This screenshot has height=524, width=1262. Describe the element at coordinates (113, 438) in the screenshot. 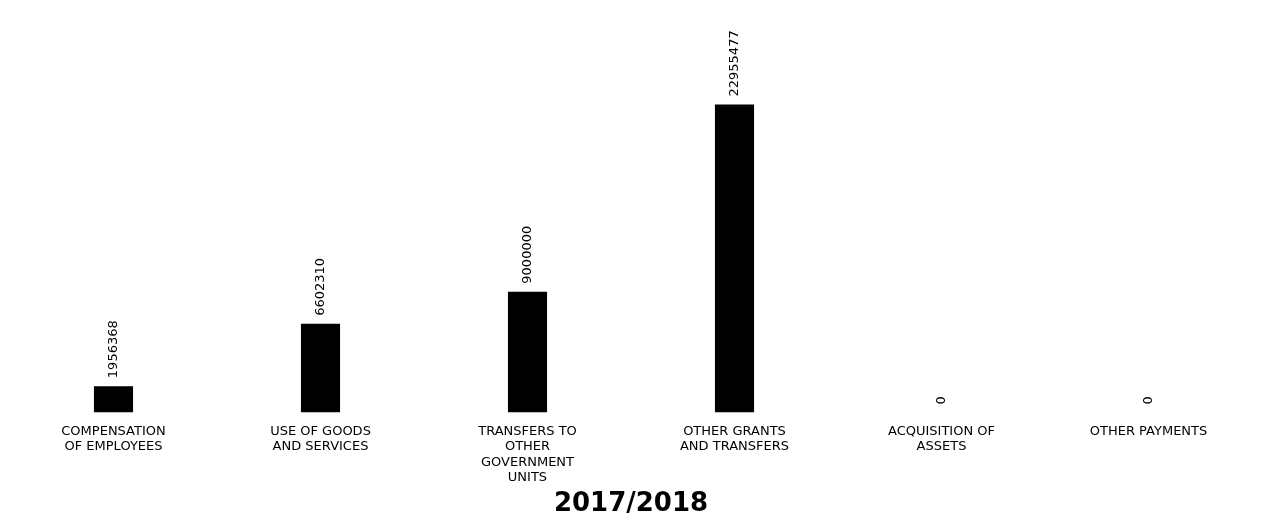

I see `x-tick-label: COMPENSATION OF EMPLOYEES` at that location.